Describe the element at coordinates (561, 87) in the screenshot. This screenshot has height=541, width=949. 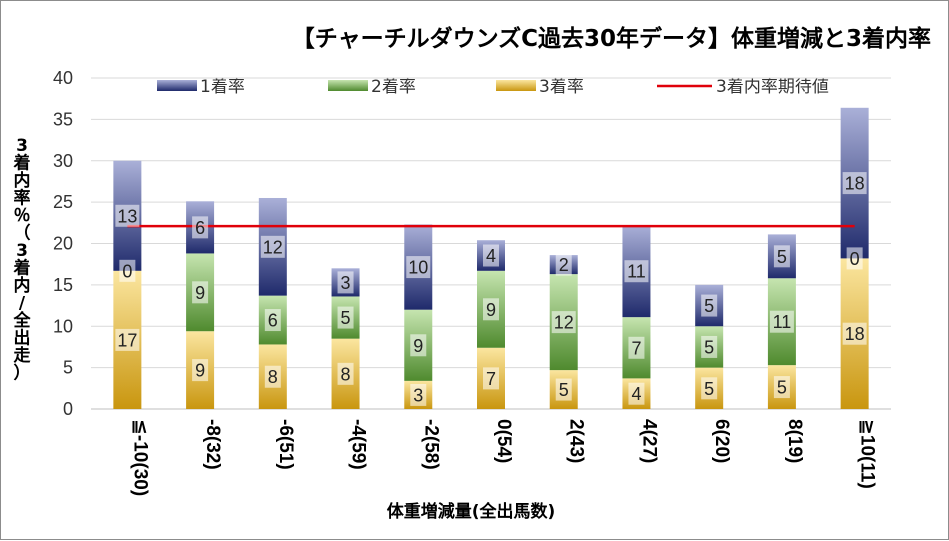
I see `legend-label: 3着率` at that location.